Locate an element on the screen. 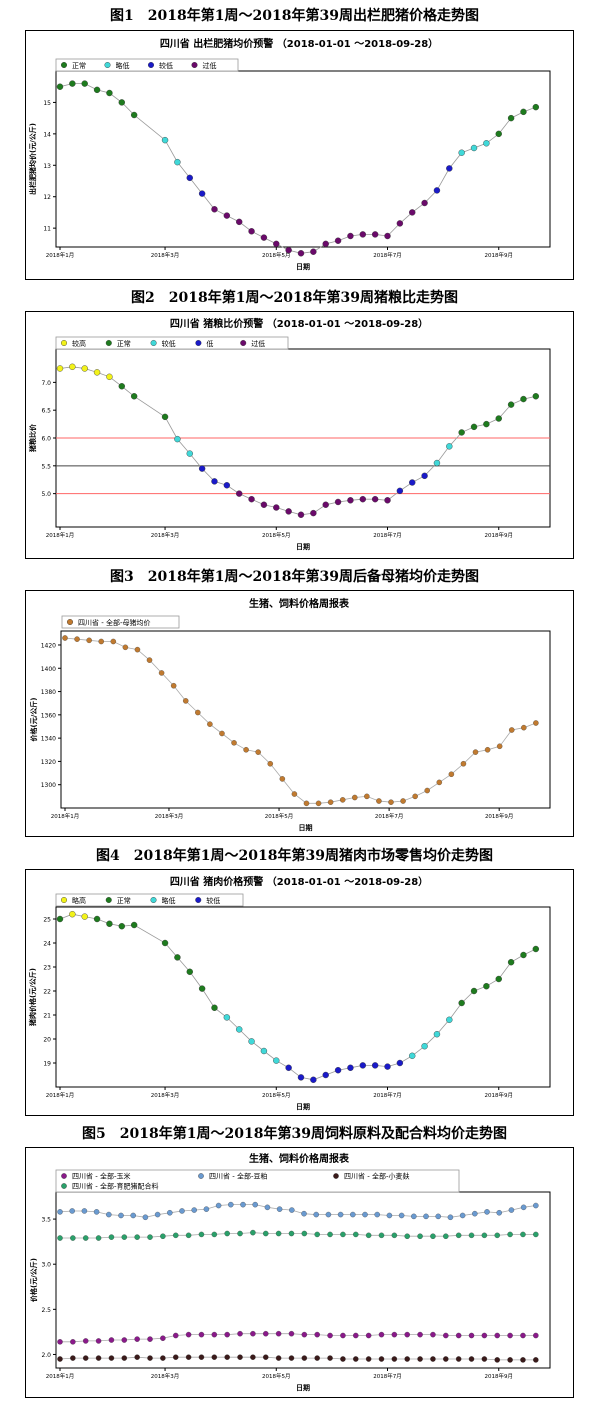 The image size is (589, 1409). figure-3-caption: 图3 2018年第1周～2018年第39周后备母猪均价走势图 is located at coordinates (294, 577).